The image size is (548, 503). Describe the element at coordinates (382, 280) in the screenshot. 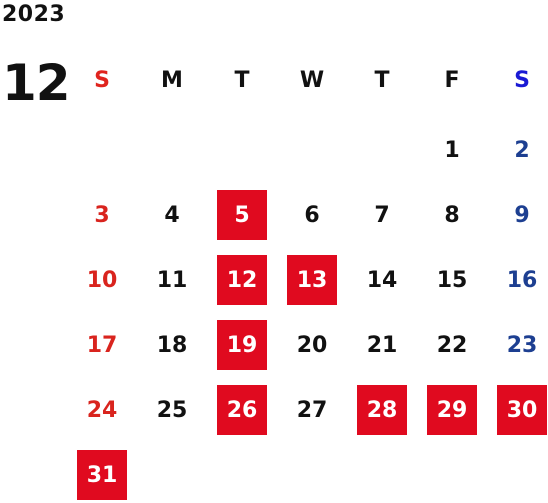

I see `day-cell: 14` at that location.